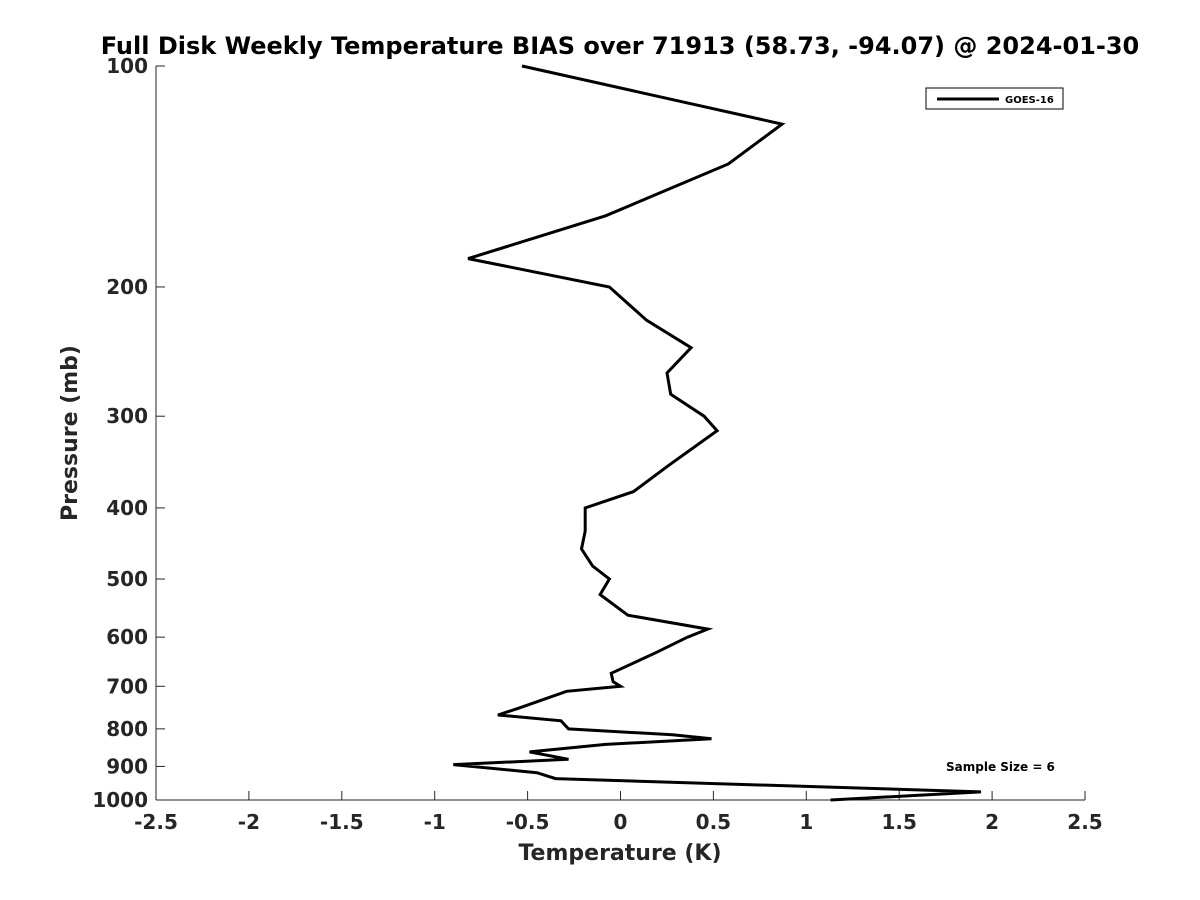 Image resolution: width=1200 pixels, height=900 pixels. What do you see at coordinates (70, 433) in the screenshot?
I see `y-axis-label: Pressure (mb)` at bounding box center [70, 433].